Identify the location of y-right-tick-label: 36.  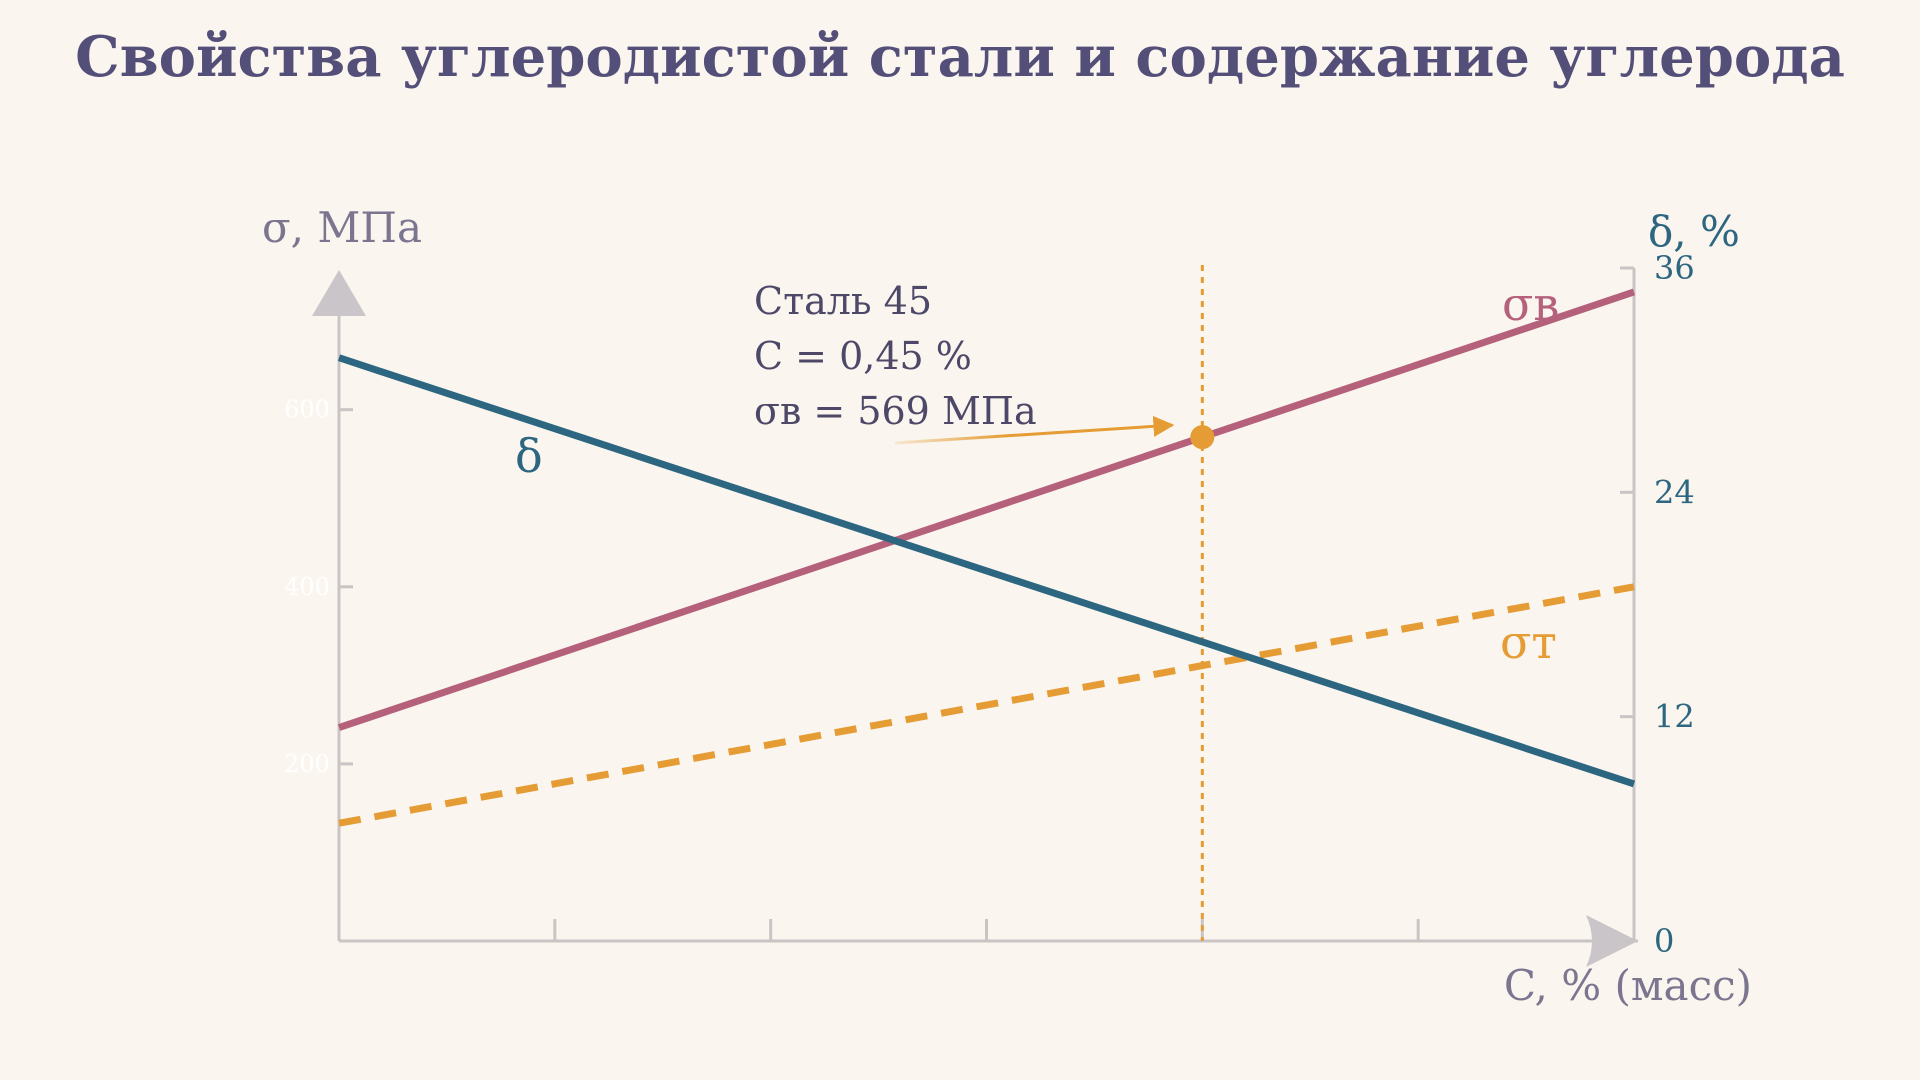
(1674, 268).